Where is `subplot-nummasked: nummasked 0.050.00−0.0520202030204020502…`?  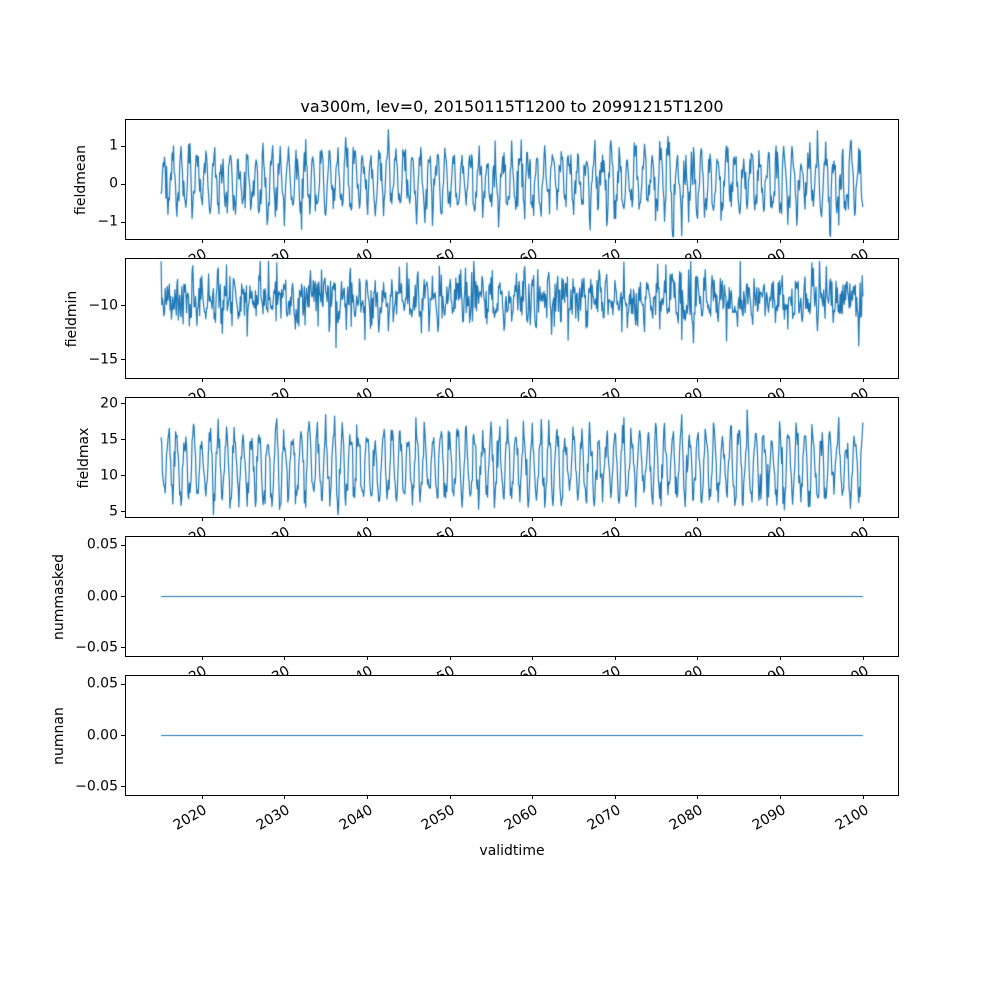 subplot-nummasked: nummasked 0.050.00−0.0520202030204020502… is located at coordinates (475, 615).